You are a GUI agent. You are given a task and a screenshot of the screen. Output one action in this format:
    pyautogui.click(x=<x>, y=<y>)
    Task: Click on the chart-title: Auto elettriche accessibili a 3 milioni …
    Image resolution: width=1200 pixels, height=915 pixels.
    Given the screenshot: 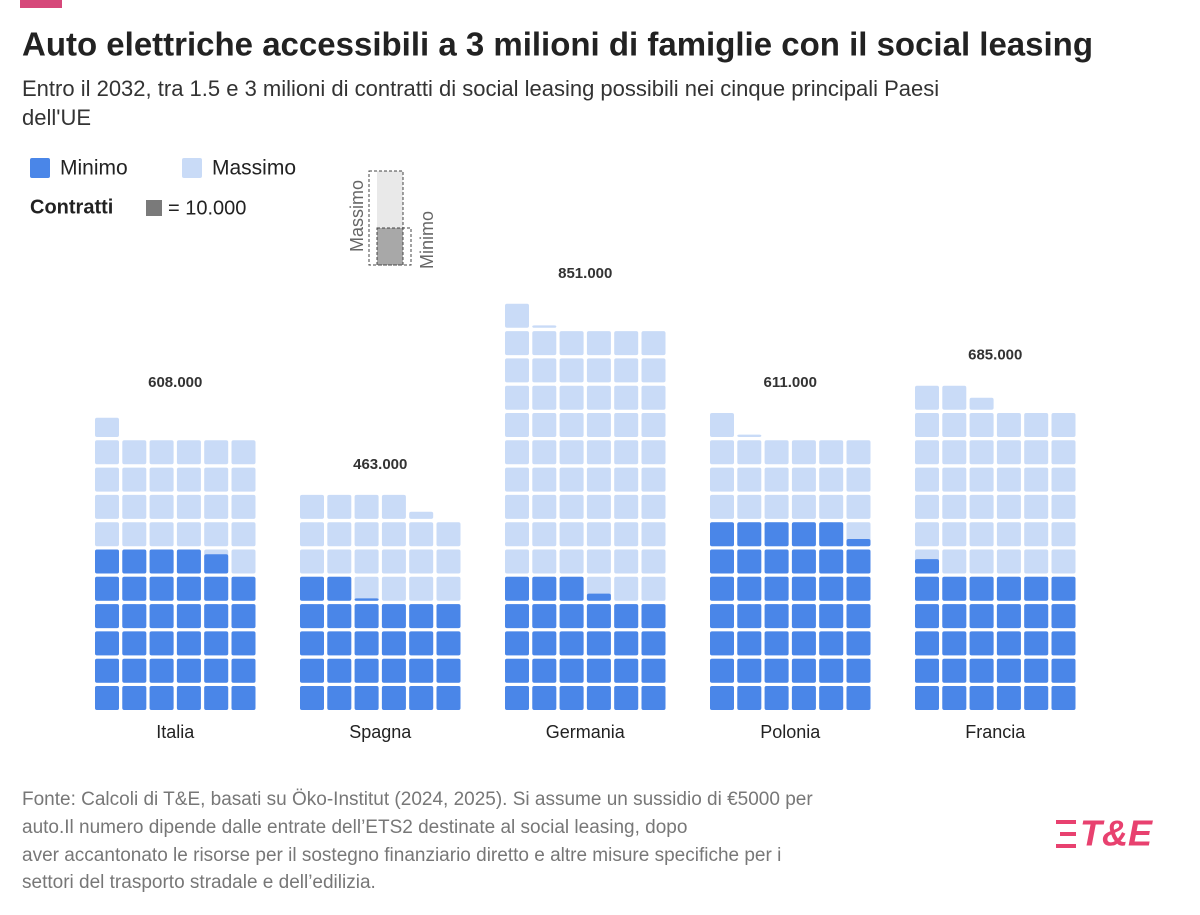 What is the action you would take?
    pyautogui.click(x=557, y=44)
    